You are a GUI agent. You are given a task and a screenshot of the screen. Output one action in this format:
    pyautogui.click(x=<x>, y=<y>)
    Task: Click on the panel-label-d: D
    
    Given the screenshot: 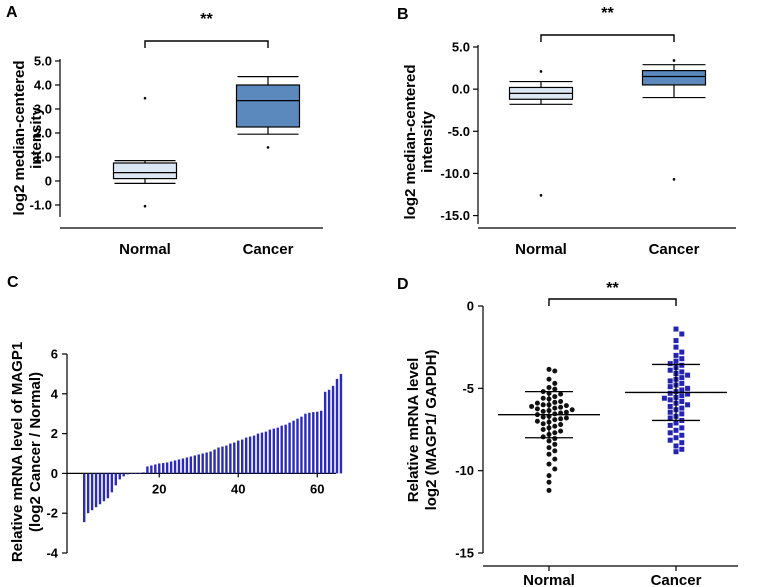 What is the action you would take?
    pyautogui.click(x=403, y=284)
    